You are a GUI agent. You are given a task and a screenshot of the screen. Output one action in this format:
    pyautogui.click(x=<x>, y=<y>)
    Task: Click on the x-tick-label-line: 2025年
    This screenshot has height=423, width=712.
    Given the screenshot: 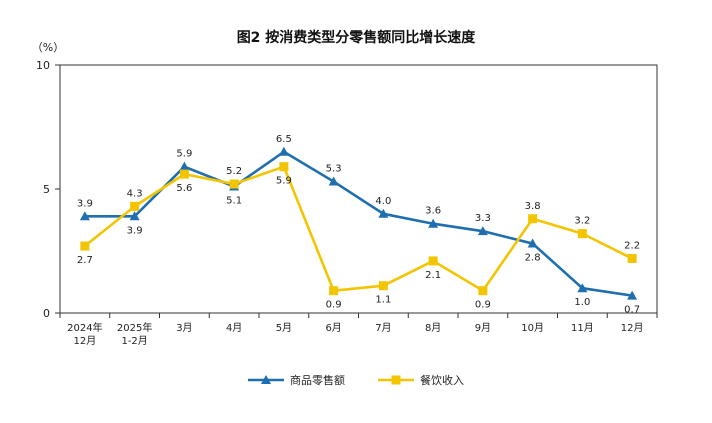 What is the action you would take?
    pyautogui.click(x=134, y=327)
    